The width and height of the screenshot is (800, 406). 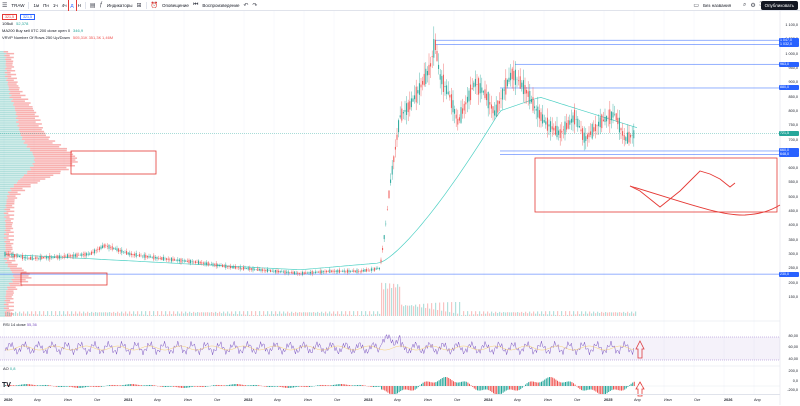 What do you see at coordinates (20, 324) in the screenshot?
I see `rsi-label: RSI 14 close 55,36` at bounding box center [20, 324].